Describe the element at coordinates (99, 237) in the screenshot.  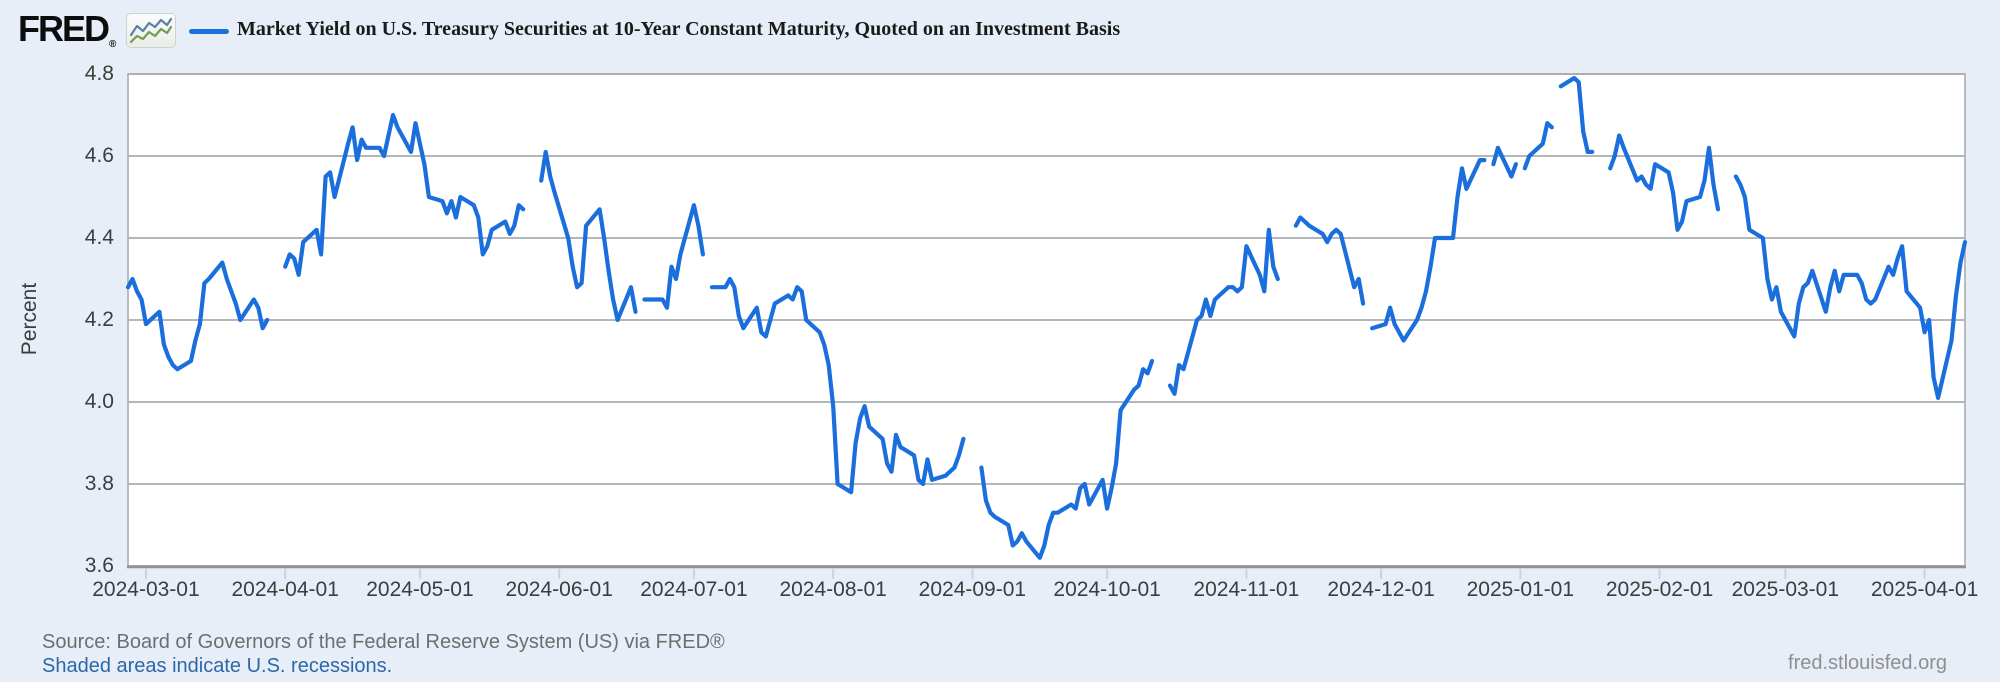
I see `y-tick-label: 4.4` at that location.